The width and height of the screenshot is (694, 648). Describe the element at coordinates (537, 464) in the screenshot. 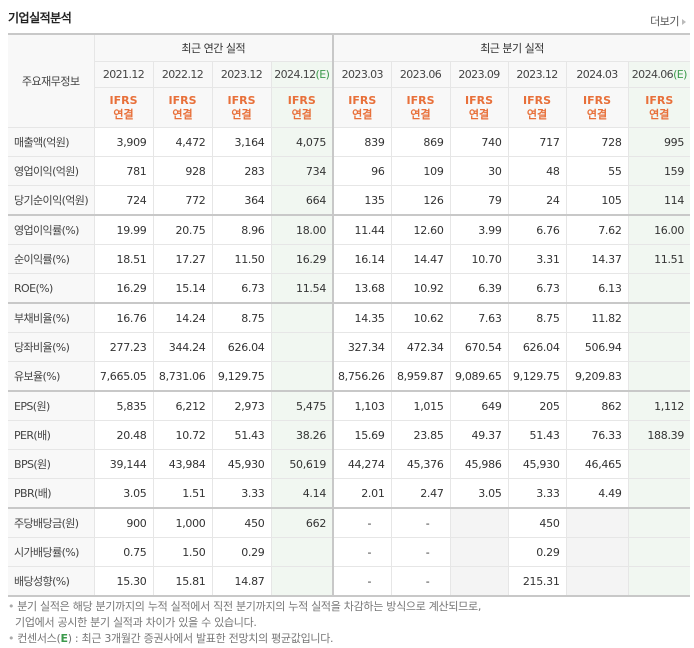

I see `value-cell: 45,930` at that location.